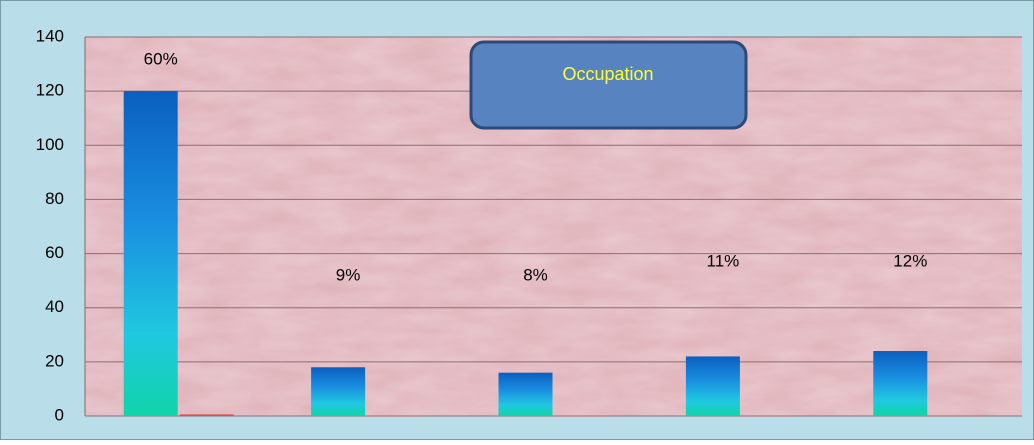 This screenshot has height=445, width=1034. I want to click on data-label: 9%, so click(348, 274).